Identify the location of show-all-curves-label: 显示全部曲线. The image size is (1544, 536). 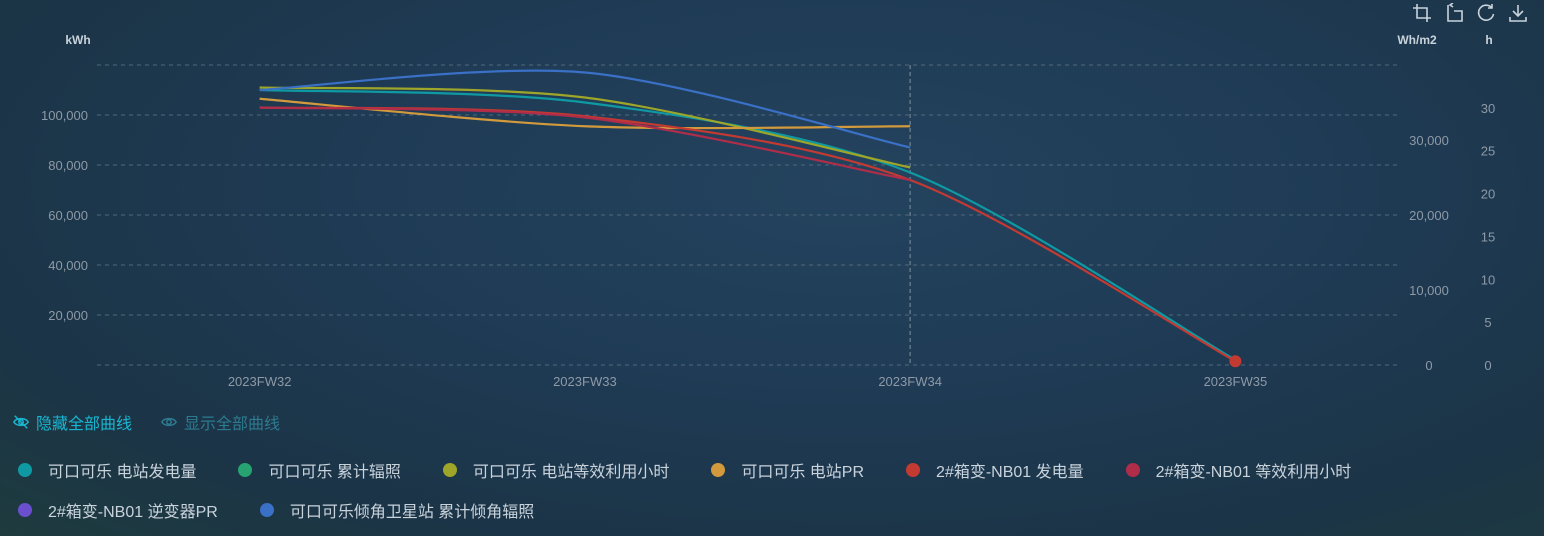
(232, 424).